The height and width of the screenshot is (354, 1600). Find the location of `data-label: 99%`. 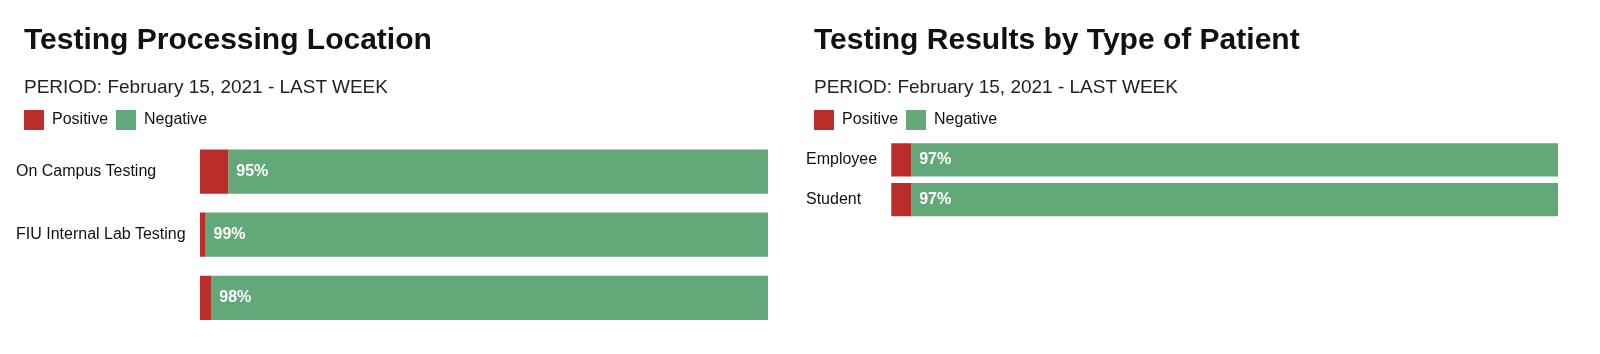

data-label: 99% is located at coordinates (229, 234).